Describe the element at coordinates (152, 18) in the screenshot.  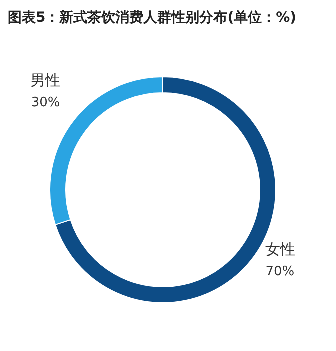
I see `title: 图表5：新式茶饮消费人群性别分布(单位：%)` at that location.